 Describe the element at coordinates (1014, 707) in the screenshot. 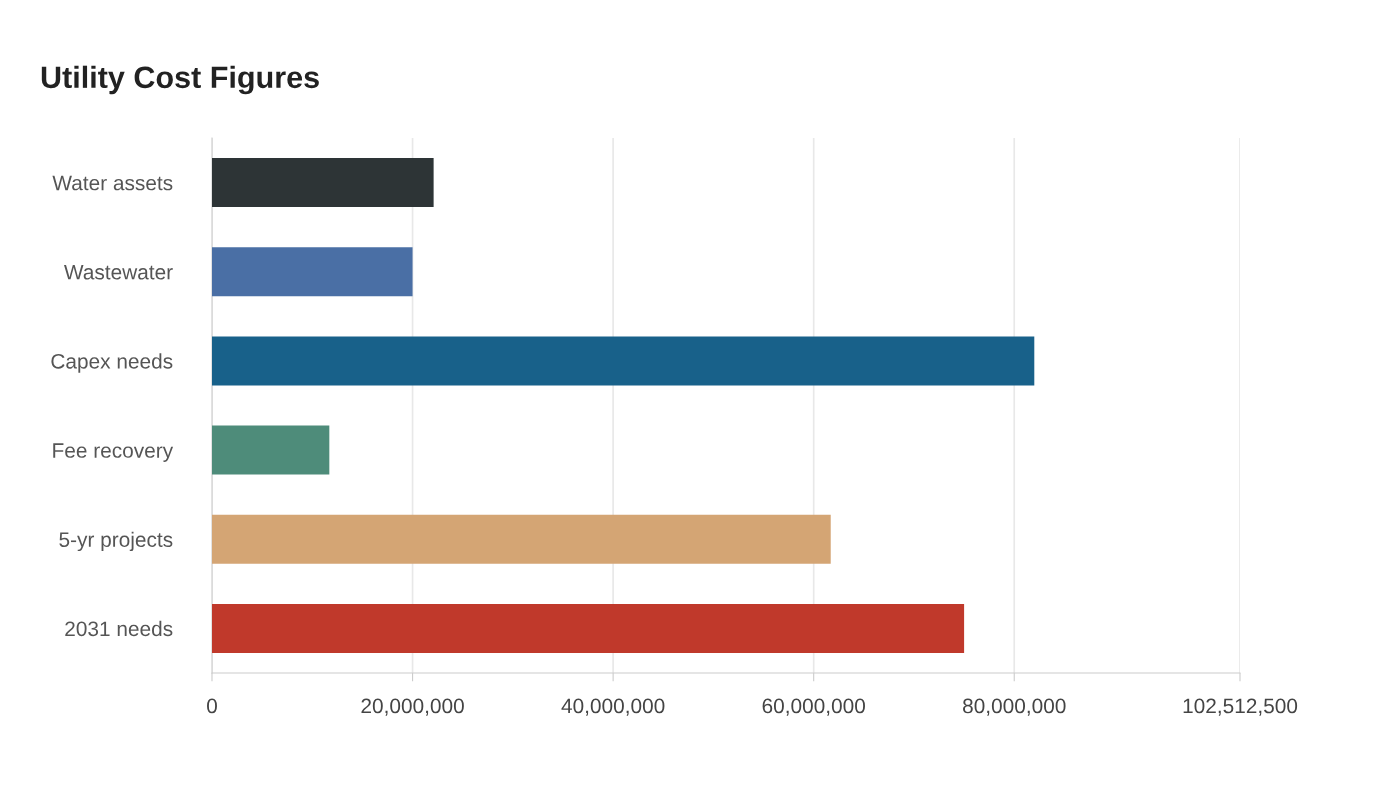

I see `x-tick-label: 80,000,000` at that location.